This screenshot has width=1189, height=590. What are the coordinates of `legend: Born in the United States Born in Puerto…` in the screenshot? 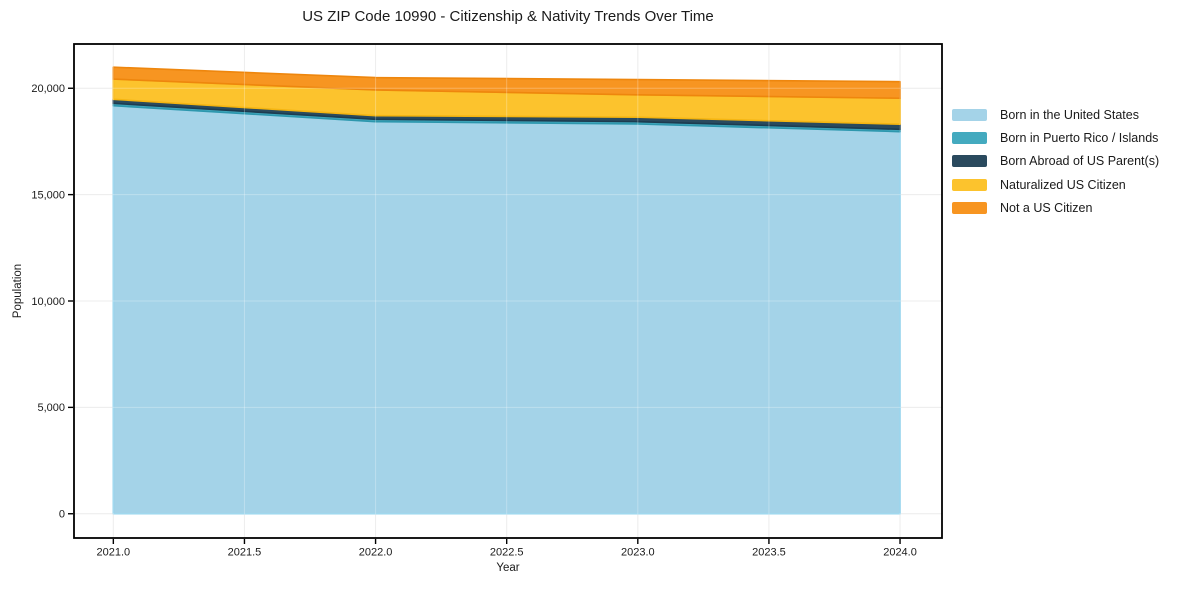 It's located at (1055, 161).